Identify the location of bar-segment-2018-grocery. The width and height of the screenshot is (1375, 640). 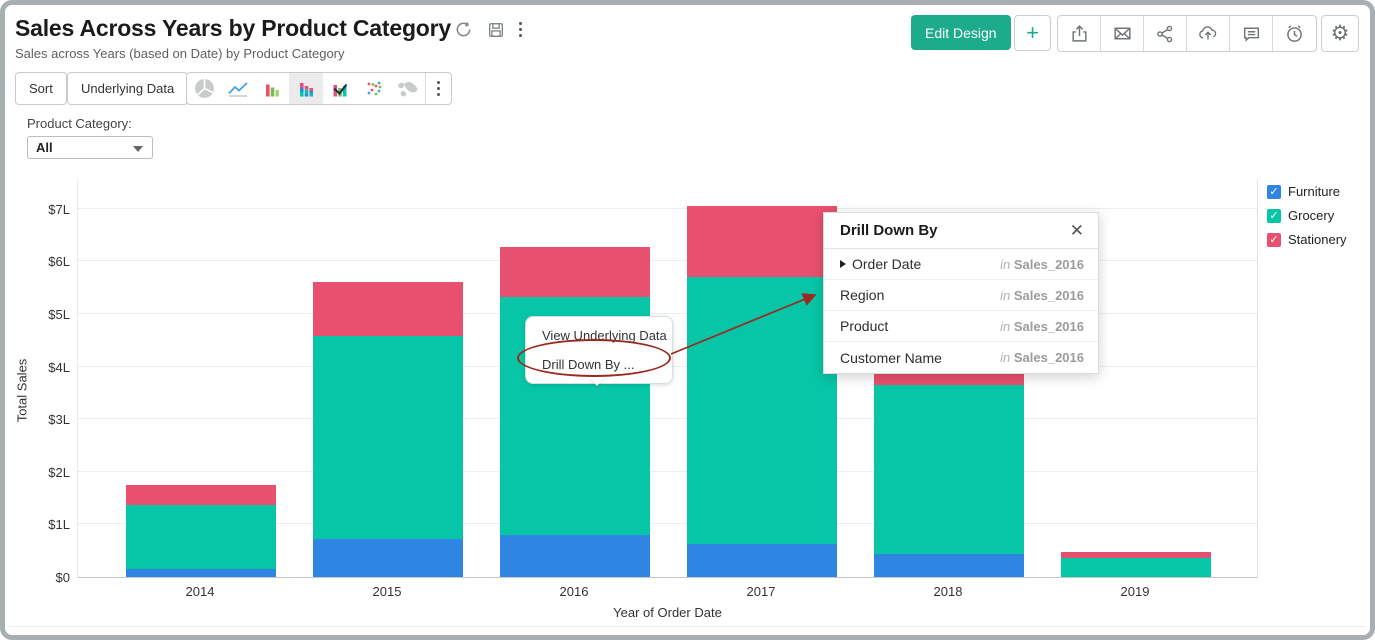
(949, 469).